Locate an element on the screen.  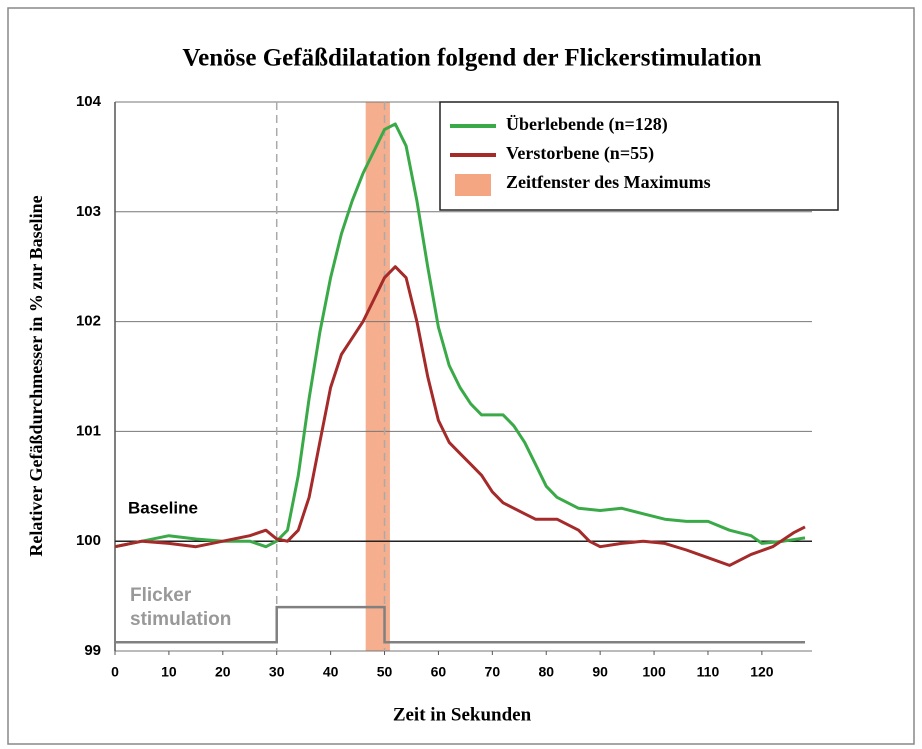
legend-label: Überlebende (n=128) is located at coordinates (587, 124).